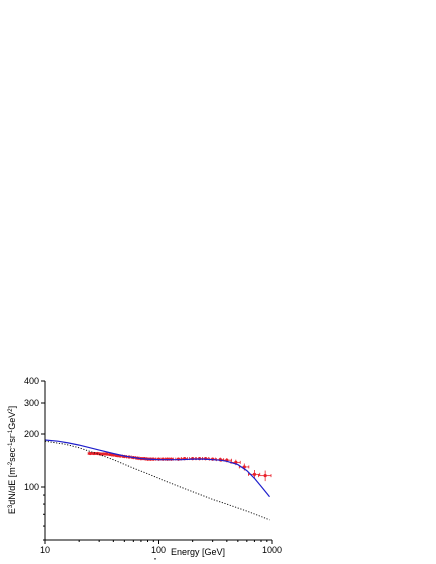 The height and width of the screenshot is (564, 436). I want to click on y-axis-title: E3dN/dE [m-2sec-1sr-1GeV2], so click(12, 460).